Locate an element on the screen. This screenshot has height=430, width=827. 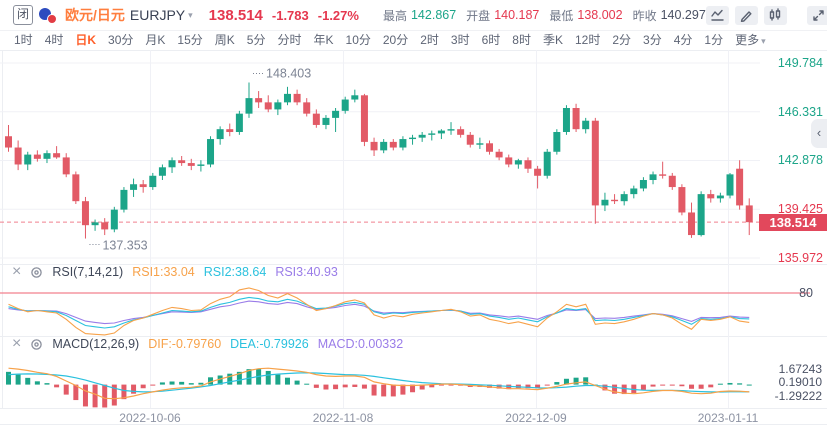
timeframe-weekly: 周K is located at coordinates (224, 40).